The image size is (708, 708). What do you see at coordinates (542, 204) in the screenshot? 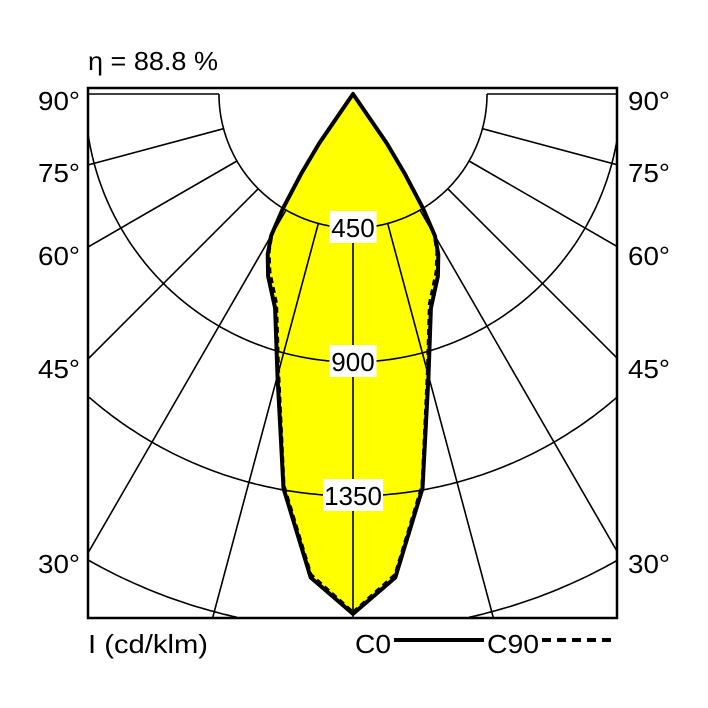
I see `ray-60-right` at bounding box center [542, 204].